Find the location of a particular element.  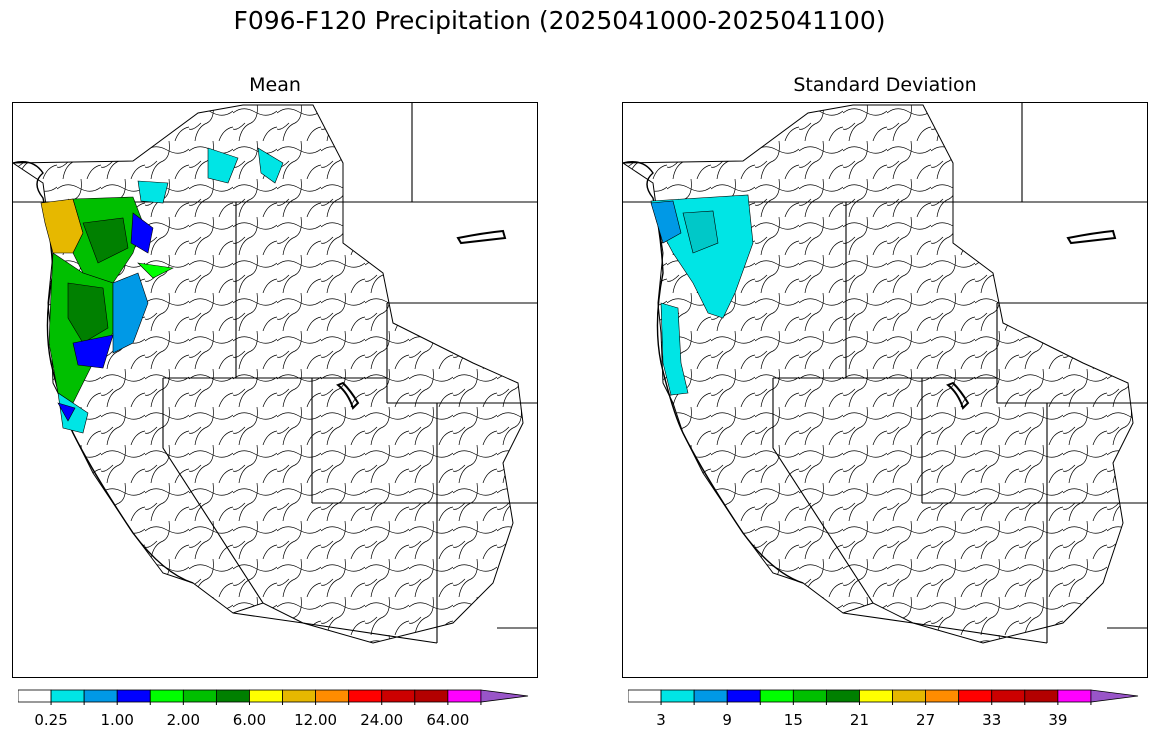

colorbar-tick-label: 39 is located at coordinates (1058, 720).